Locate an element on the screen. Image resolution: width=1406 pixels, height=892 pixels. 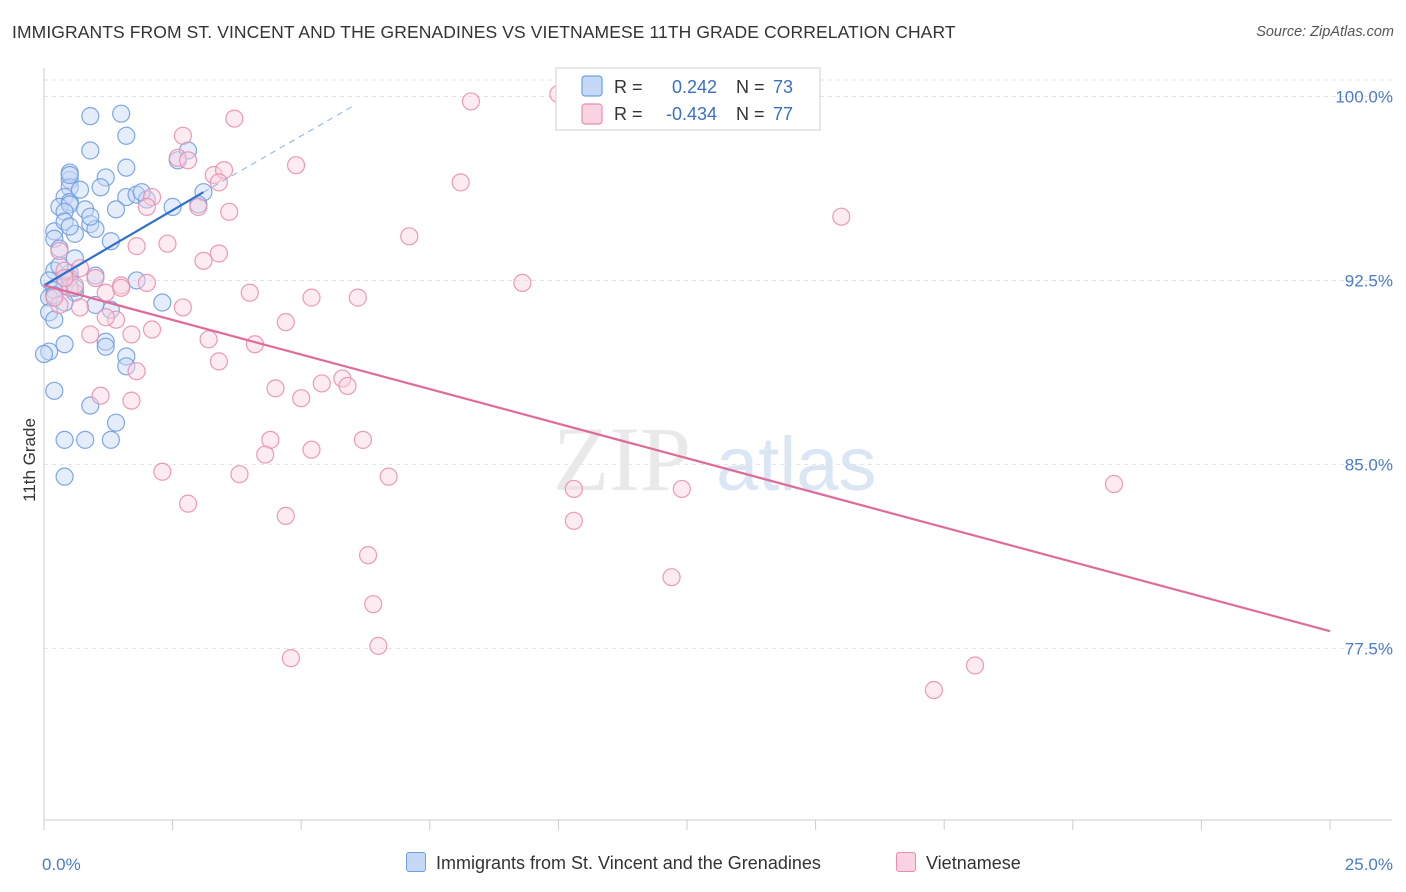
legend-r-value-1: 0.242 is located at coordinates (694, 87).